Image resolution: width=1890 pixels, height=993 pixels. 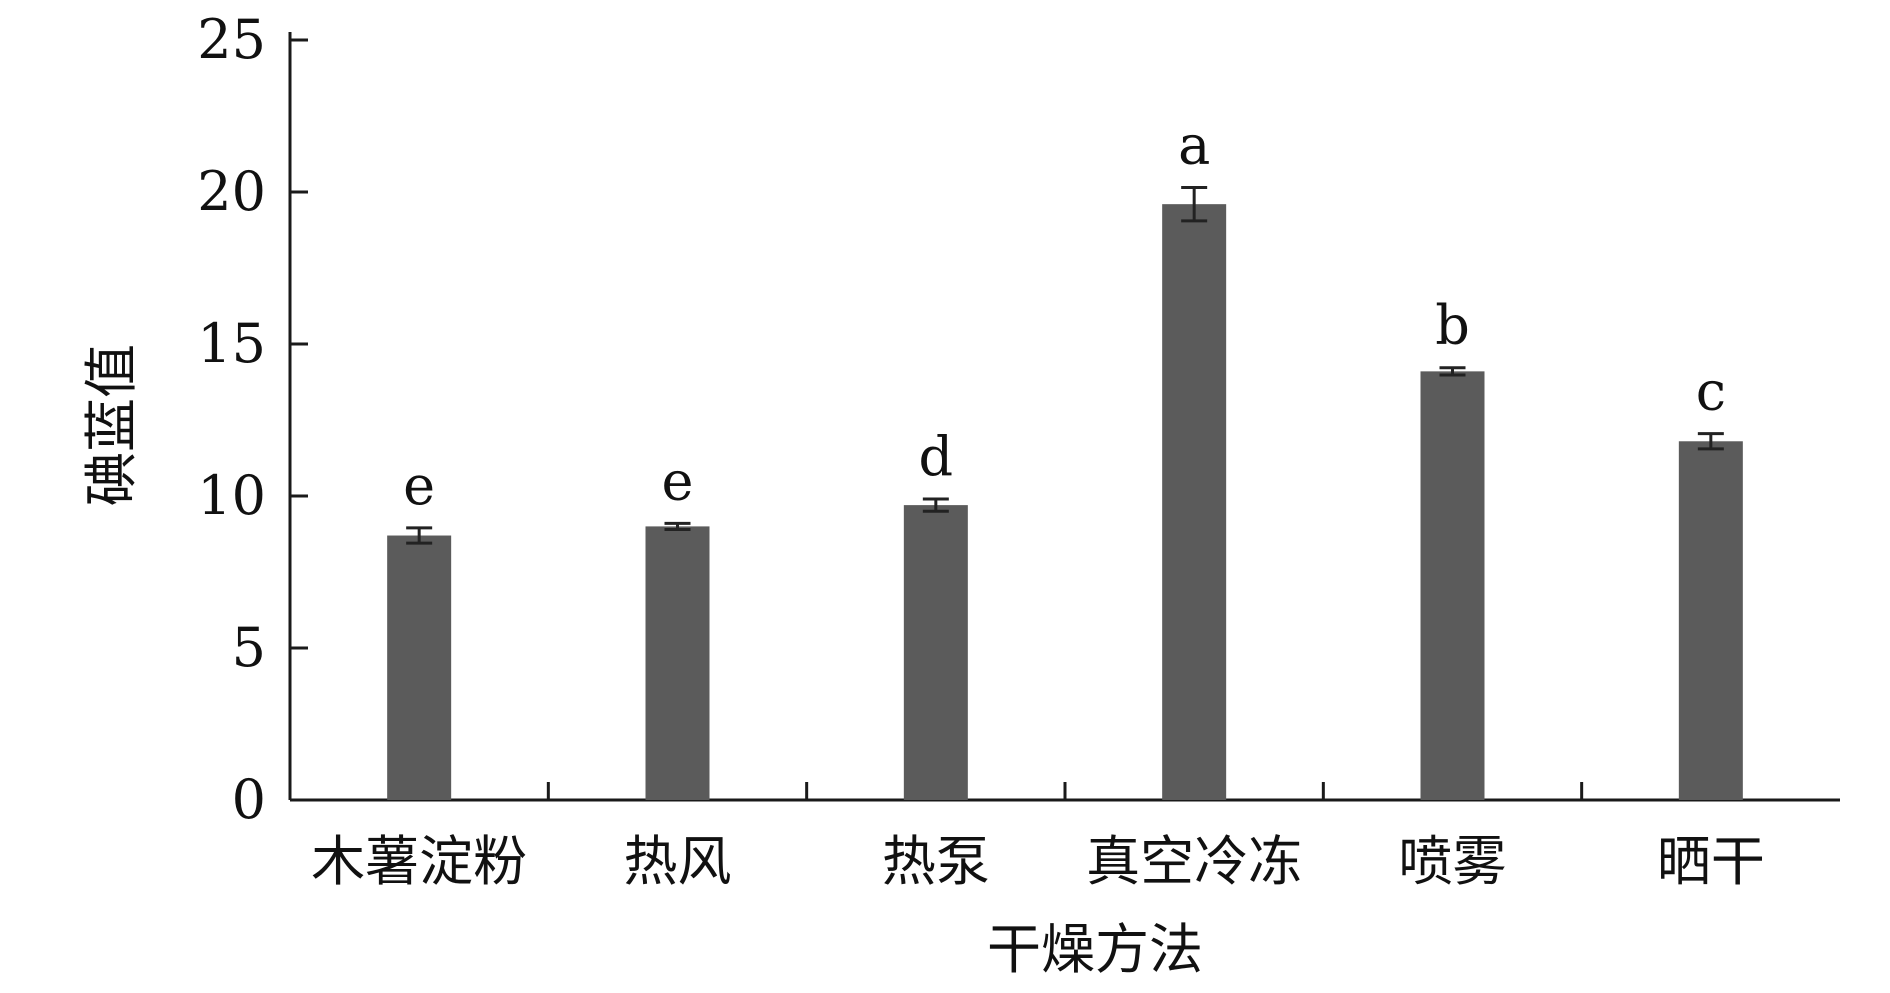 What do you see at coordinates (936, 456) in the screenshot?
I see `significance-letter: d` at bounding box center [936, 456].